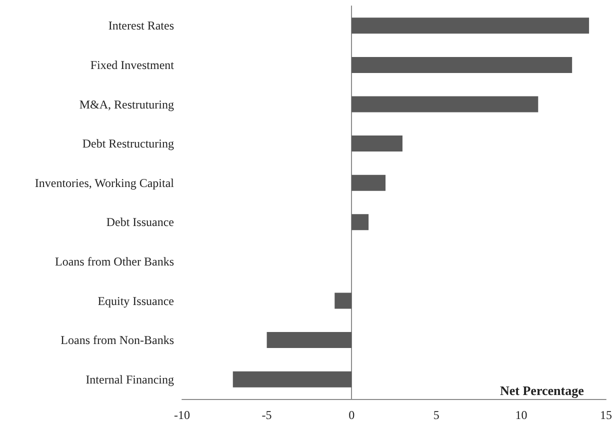 The height and width of the screenshot is (427, 614). I want to click on y-tick-label: Inventories, Working Capital, so click(104, 183).